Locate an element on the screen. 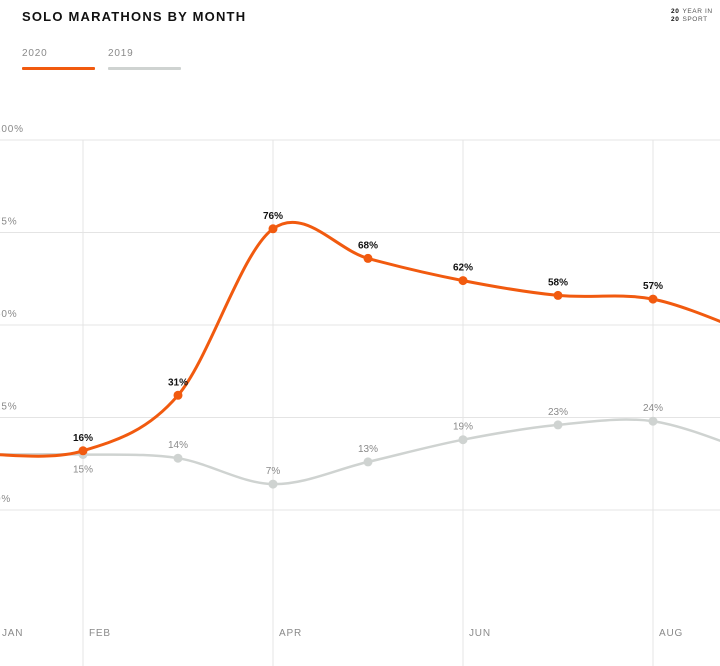 The height and width of the screenshot is (666, 720). brand-text-2: SPORT is located at coordinates (695, 19).